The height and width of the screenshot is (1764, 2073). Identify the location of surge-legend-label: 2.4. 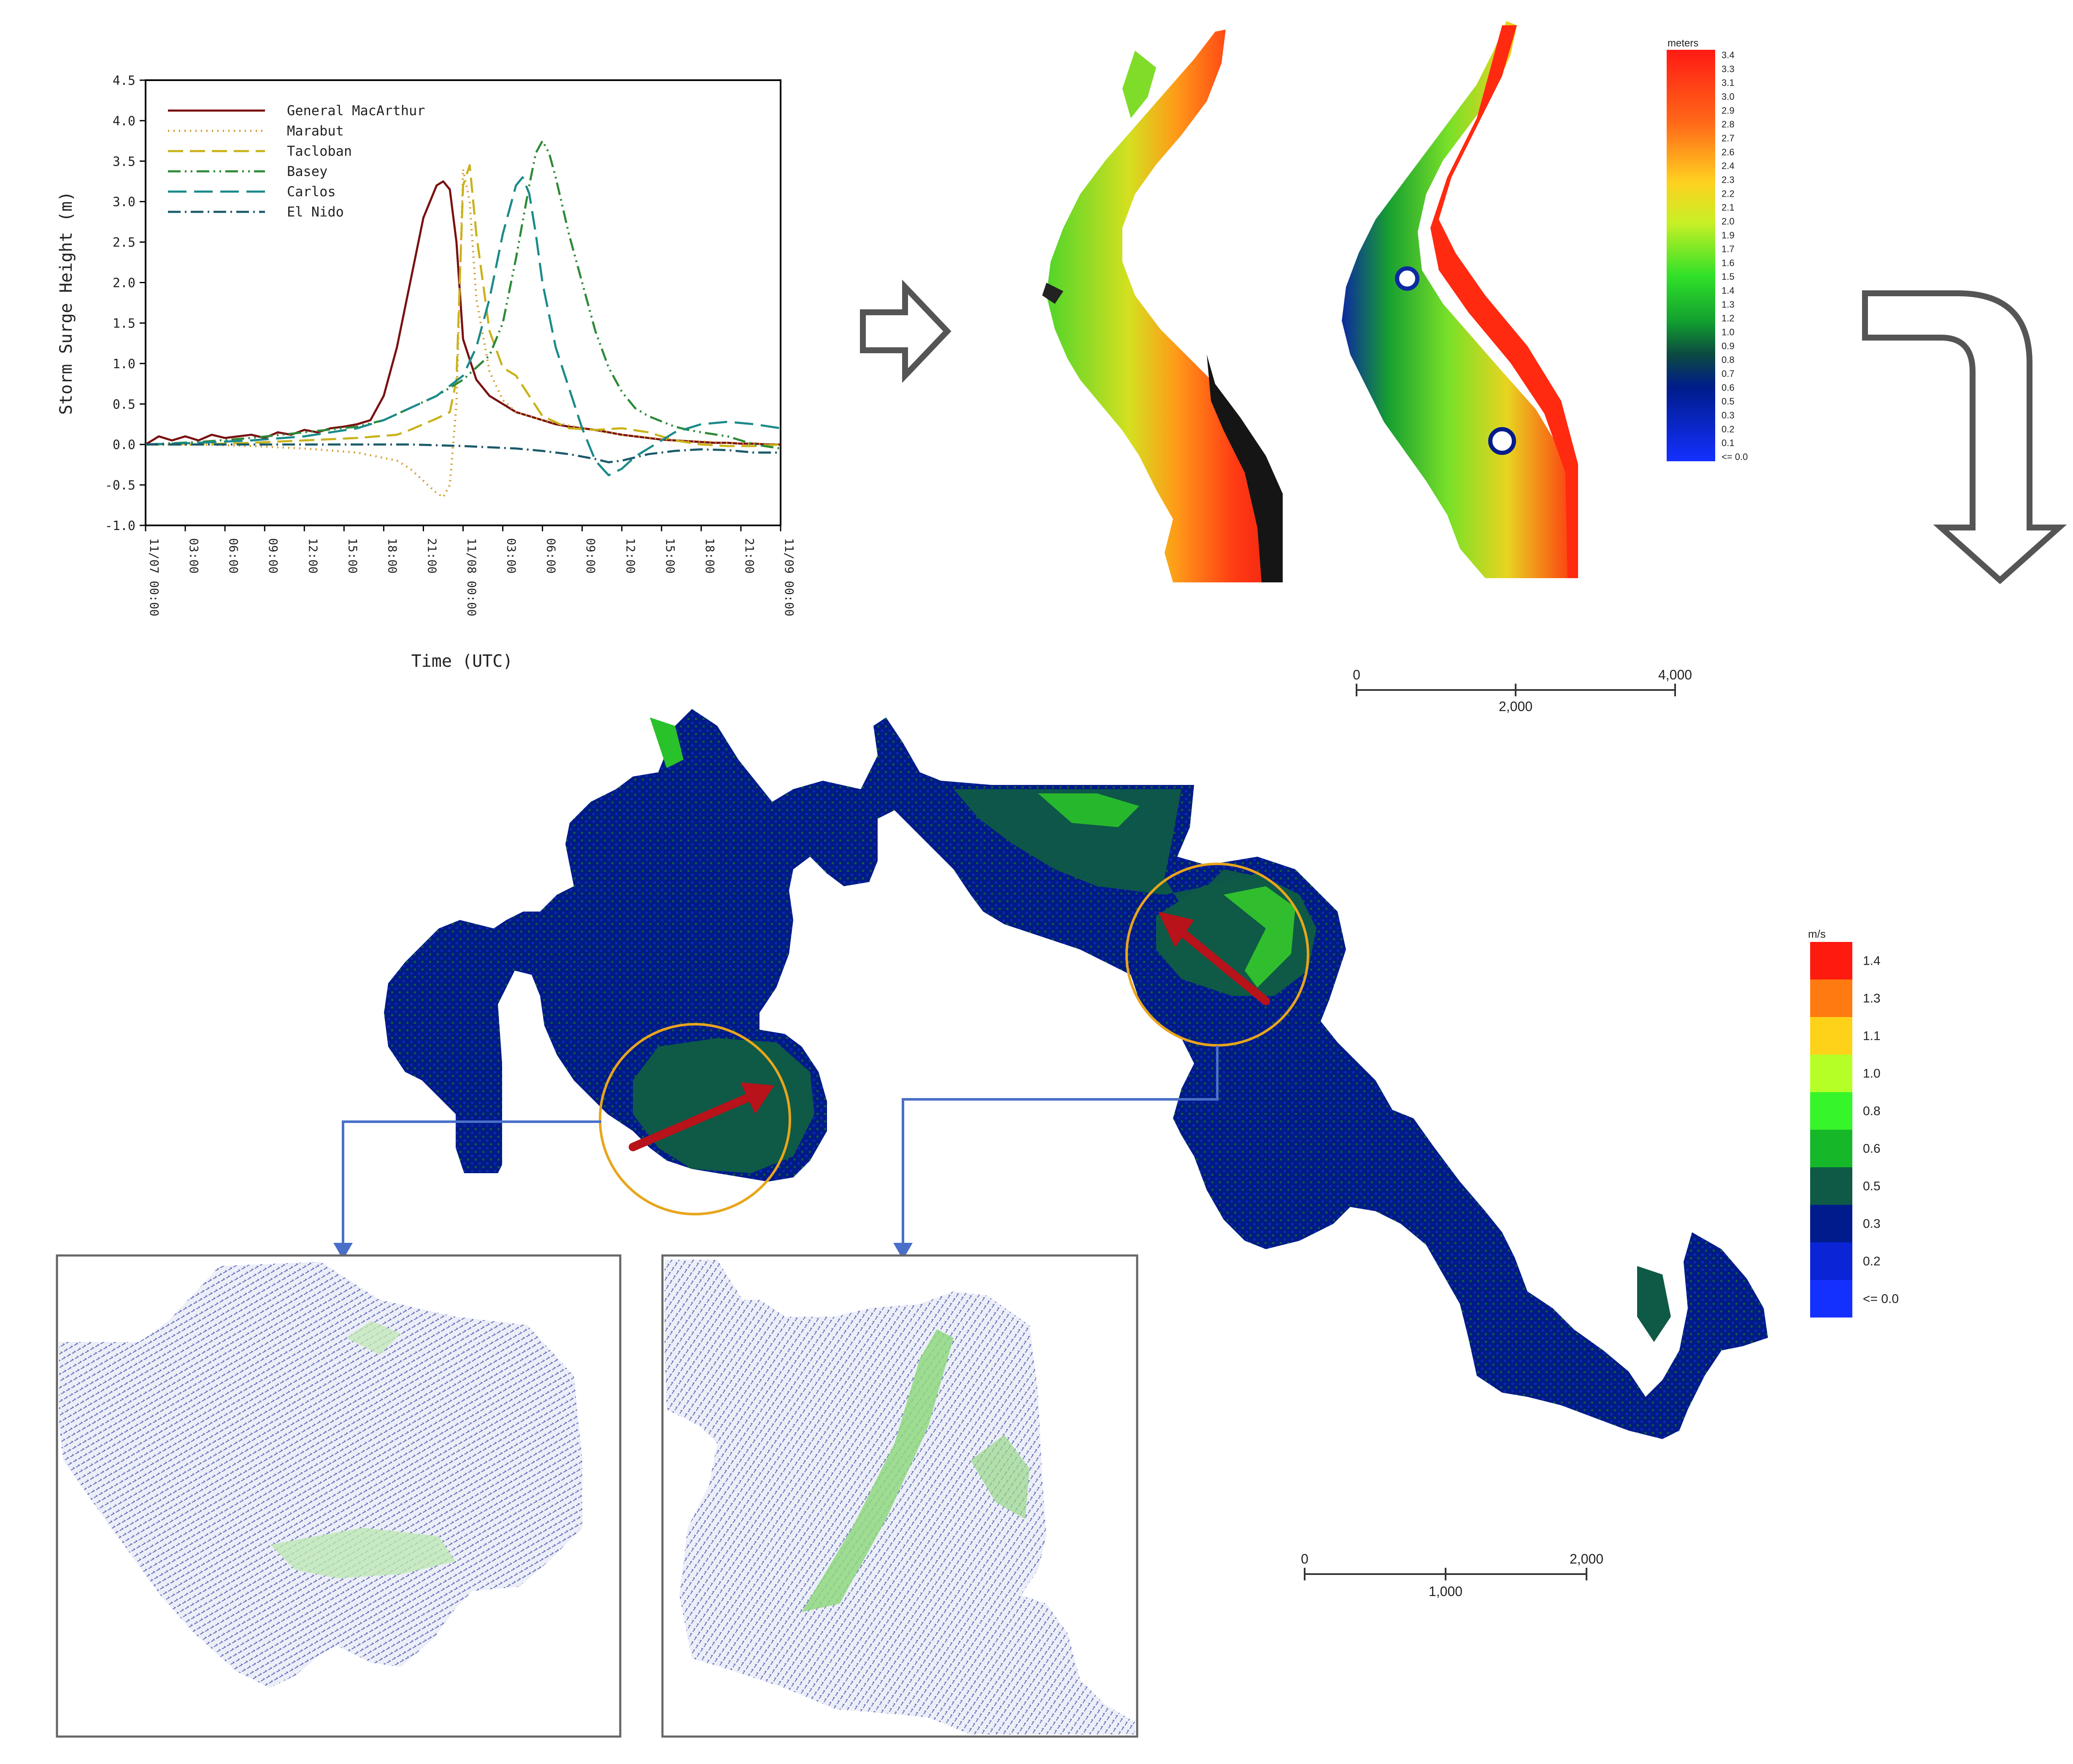
(1728, 166).